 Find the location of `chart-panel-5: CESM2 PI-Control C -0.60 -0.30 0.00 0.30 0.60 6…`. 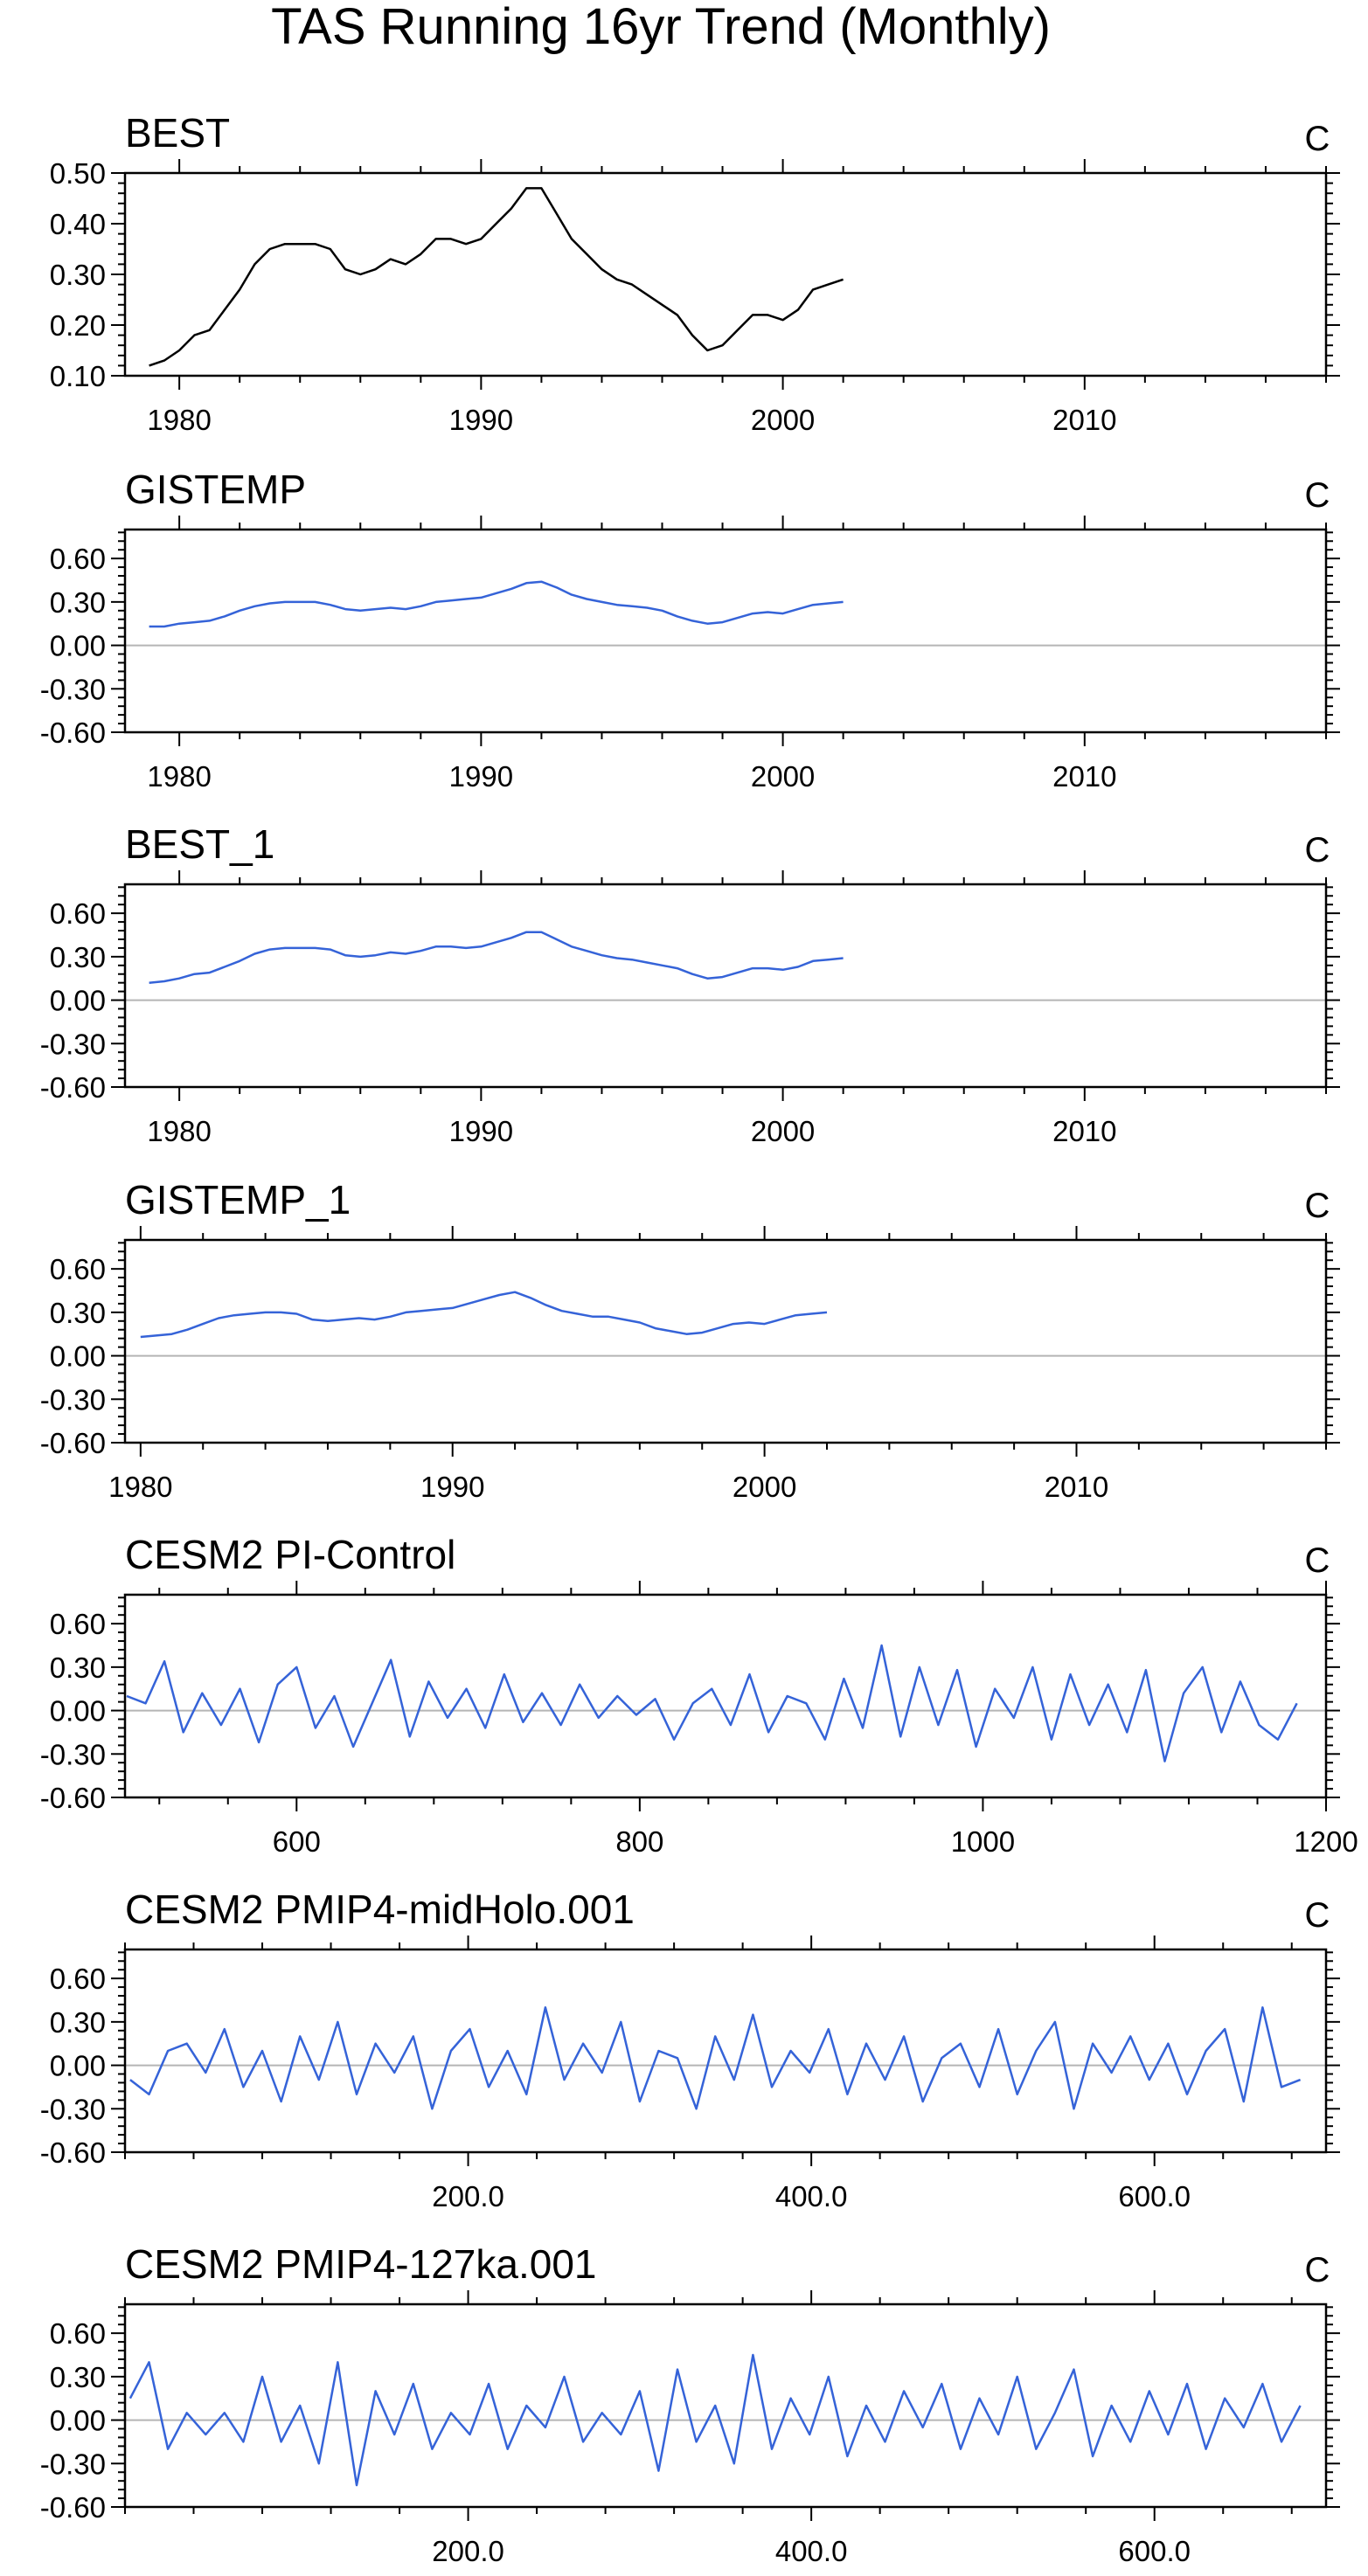

chart-panel-5: CESM2 PI-Control C -0.60 -0.30 0.00 0.30 0.60 6… is located at coordinates (699, 1695).